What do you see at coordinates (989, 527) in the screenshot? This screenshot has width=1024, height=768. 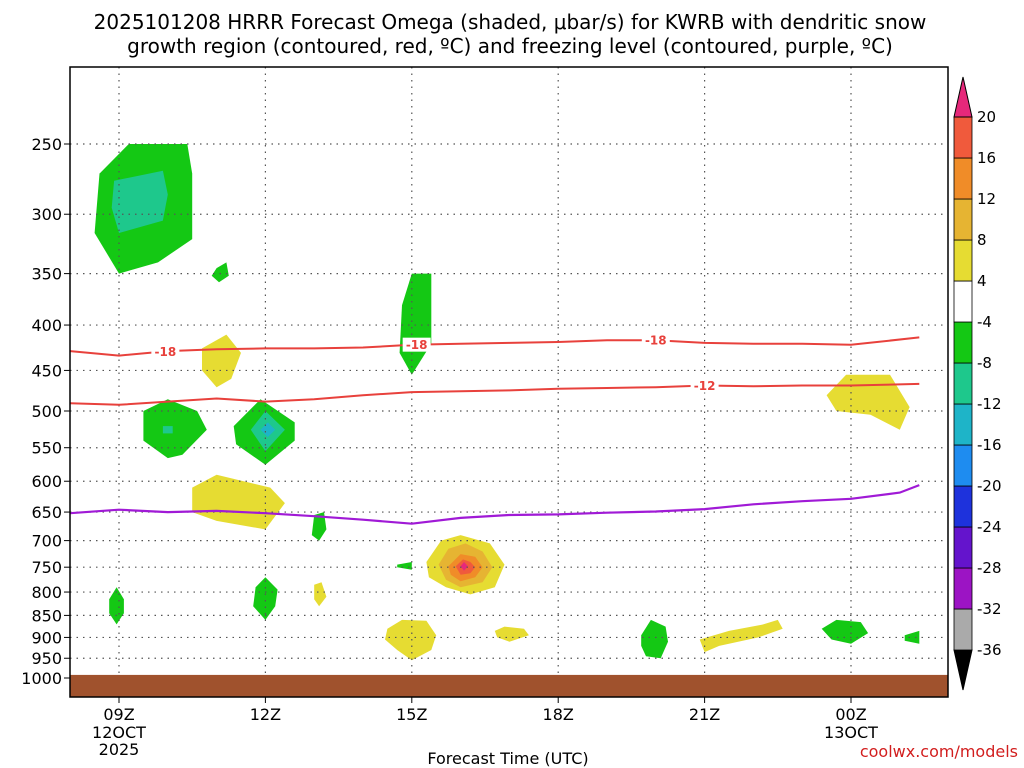 I see `colorbar-label--24: -24` at bounding box center [989, 527].